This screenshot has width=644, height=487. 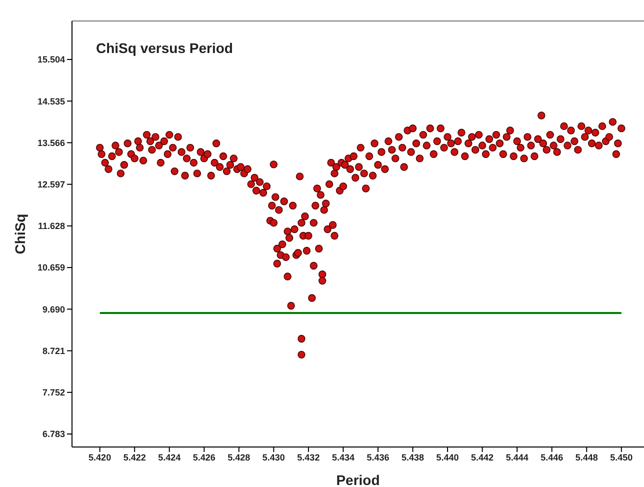 I want to click on y-tick-label: 11.628, so click(x=51, y=226).